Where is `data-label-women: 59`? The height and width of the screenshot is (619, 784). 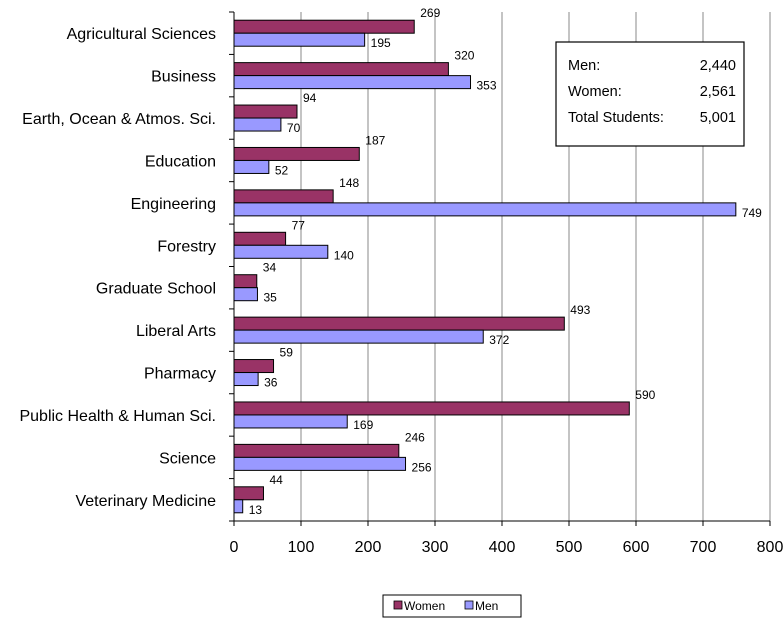
data-label-women: 59 is located at coordinates (287, 353).